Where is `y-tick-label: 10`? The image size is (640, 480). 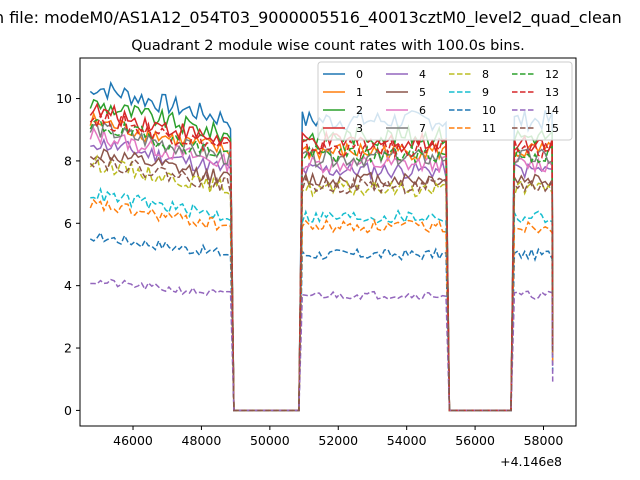 y-tick-label: 10 is located at coordinates (64, 98).